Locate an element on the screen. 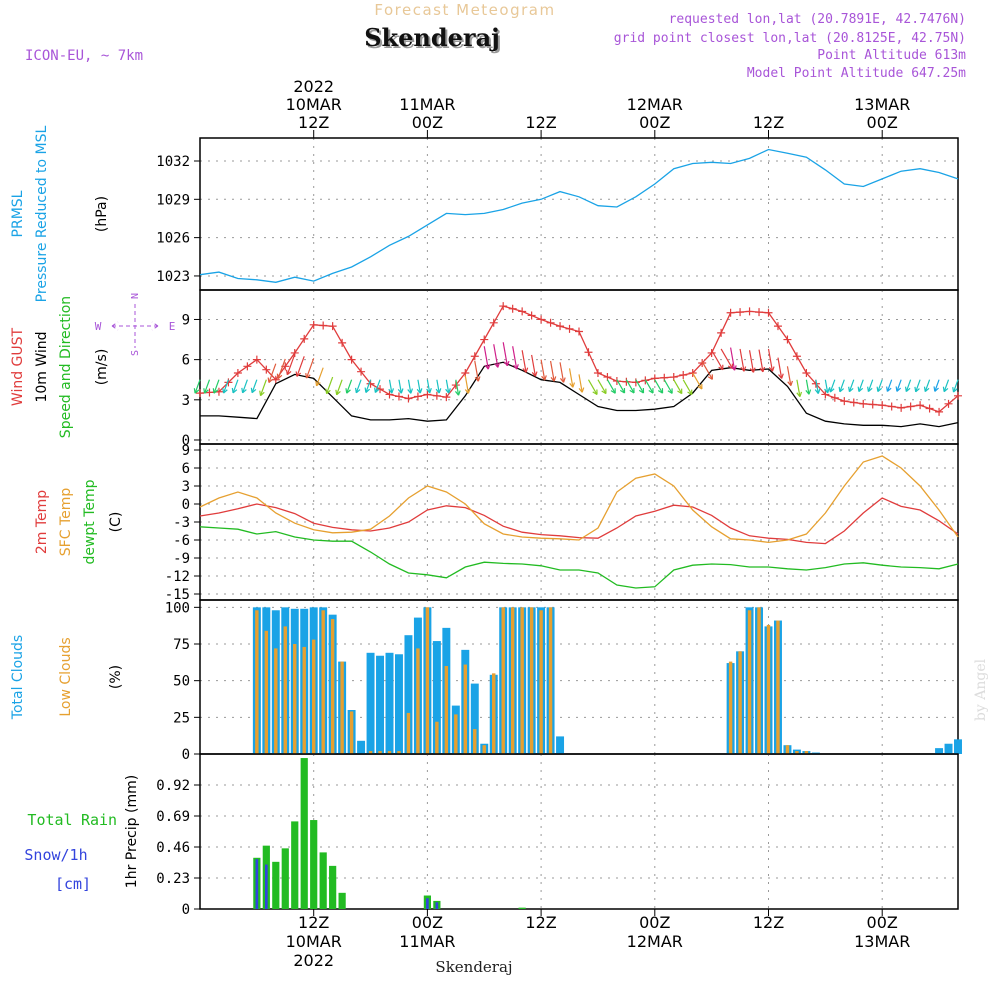 The width and height of the screenshot is (1000, 1000). ylabel-clouds-2: (%) is located at coordinates (116, 677).